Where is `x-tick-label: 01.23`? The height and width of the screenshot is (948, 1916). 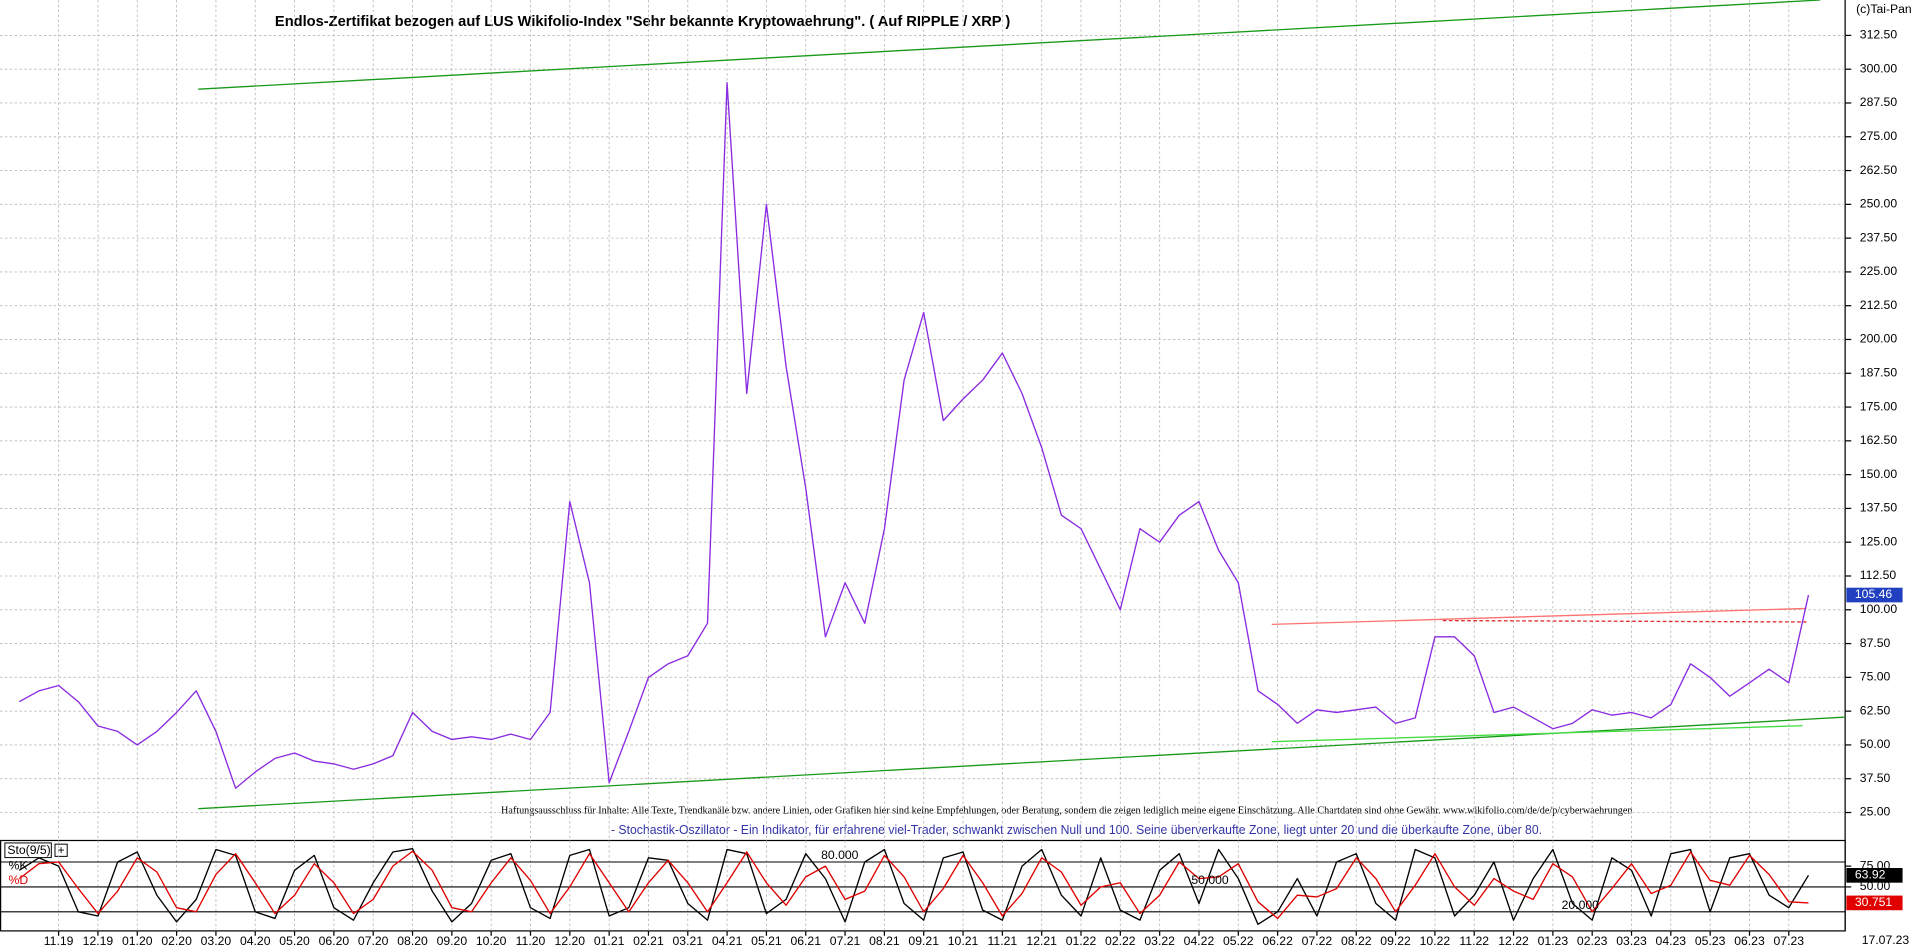
x-tick-label: 01.23 is located at coordinates (1553, 941).